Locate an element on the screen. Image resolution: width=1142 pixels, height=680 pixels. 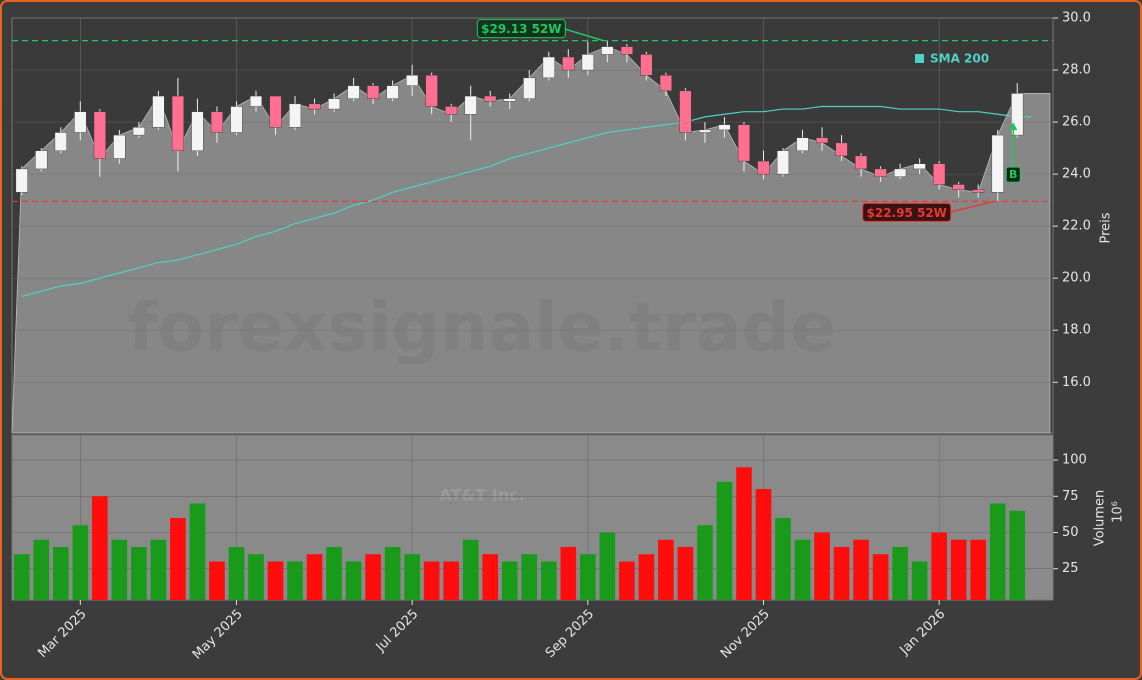
y-tick-label: 25 is located at coordinates (1070, 568).